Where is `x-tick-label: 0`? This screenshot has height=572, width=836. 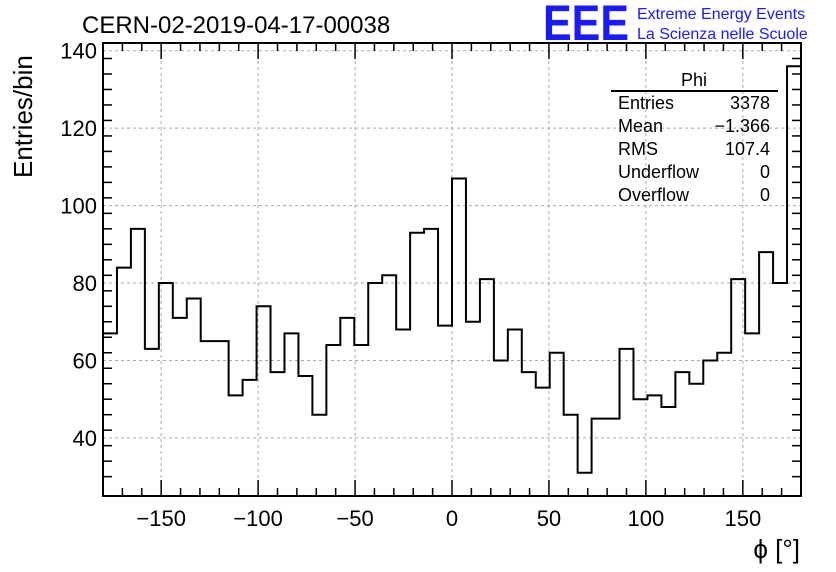 x-tick-label: 0 is located at coordinates (452, 518).